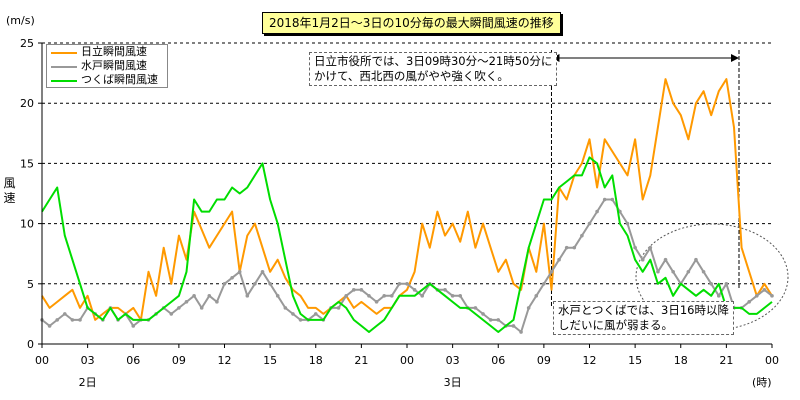  Describe the element at coordinates (615, 325) in the screenshot. I see `annotation-mito-tsukuba-line-2: しだいに風が弱まる。` at that location.